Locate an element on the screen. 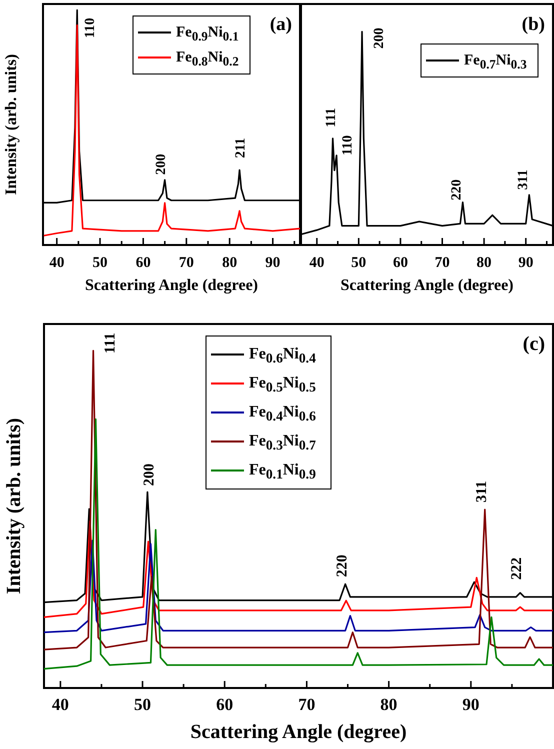 This screenshot has width=554, height=749. legend-label: Fe$_{0.9}$Ni$_{0.1}$ is located at coordinates (207, 34).